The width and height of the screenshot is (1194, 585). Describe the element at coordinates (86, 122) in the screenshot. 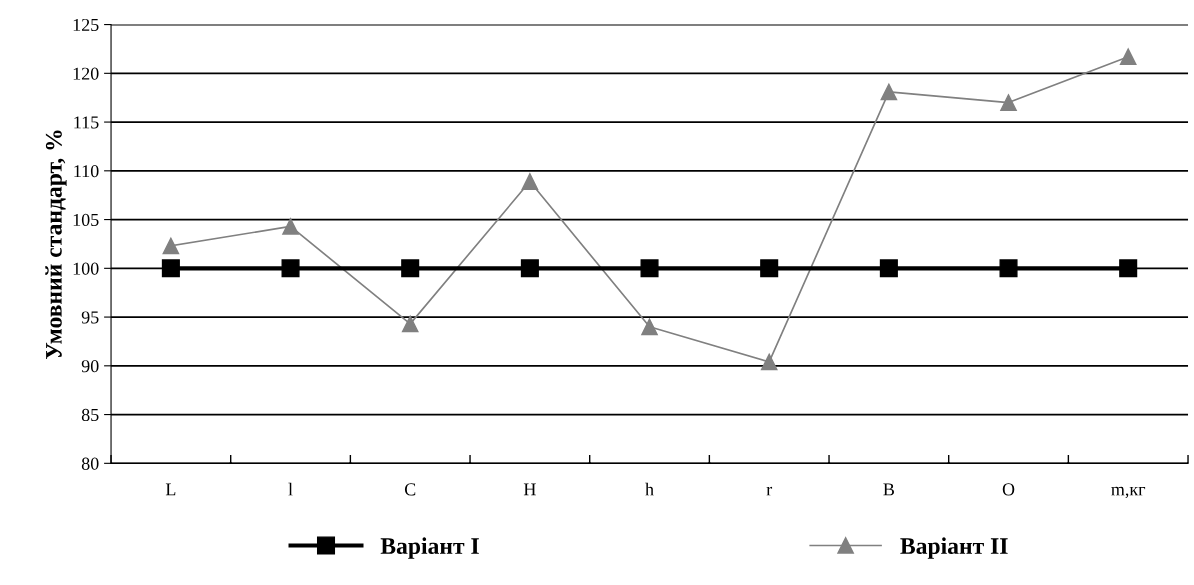

I see `y-tick-label: 115` at that location.